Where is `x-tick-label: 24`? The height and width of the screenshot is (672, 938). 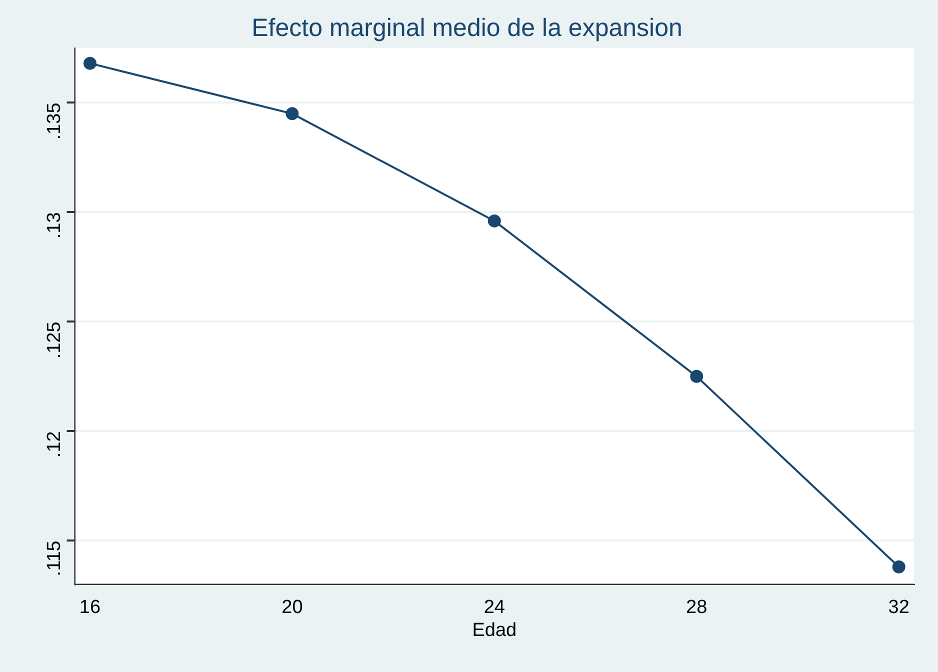 x-tick-label: 24 is located at coordinates (495, 607).